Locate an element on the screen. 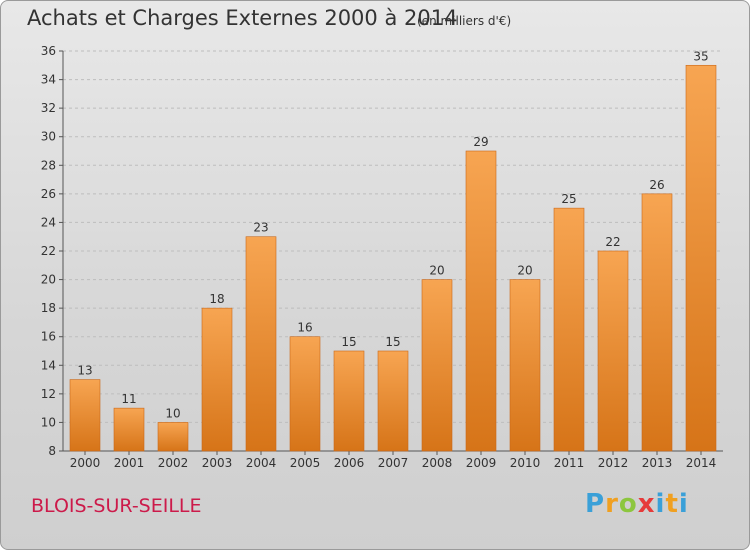 This screenshot has height=550, width=750. x-tick-label-2002: 2002 is located at coordinates (173, 463).